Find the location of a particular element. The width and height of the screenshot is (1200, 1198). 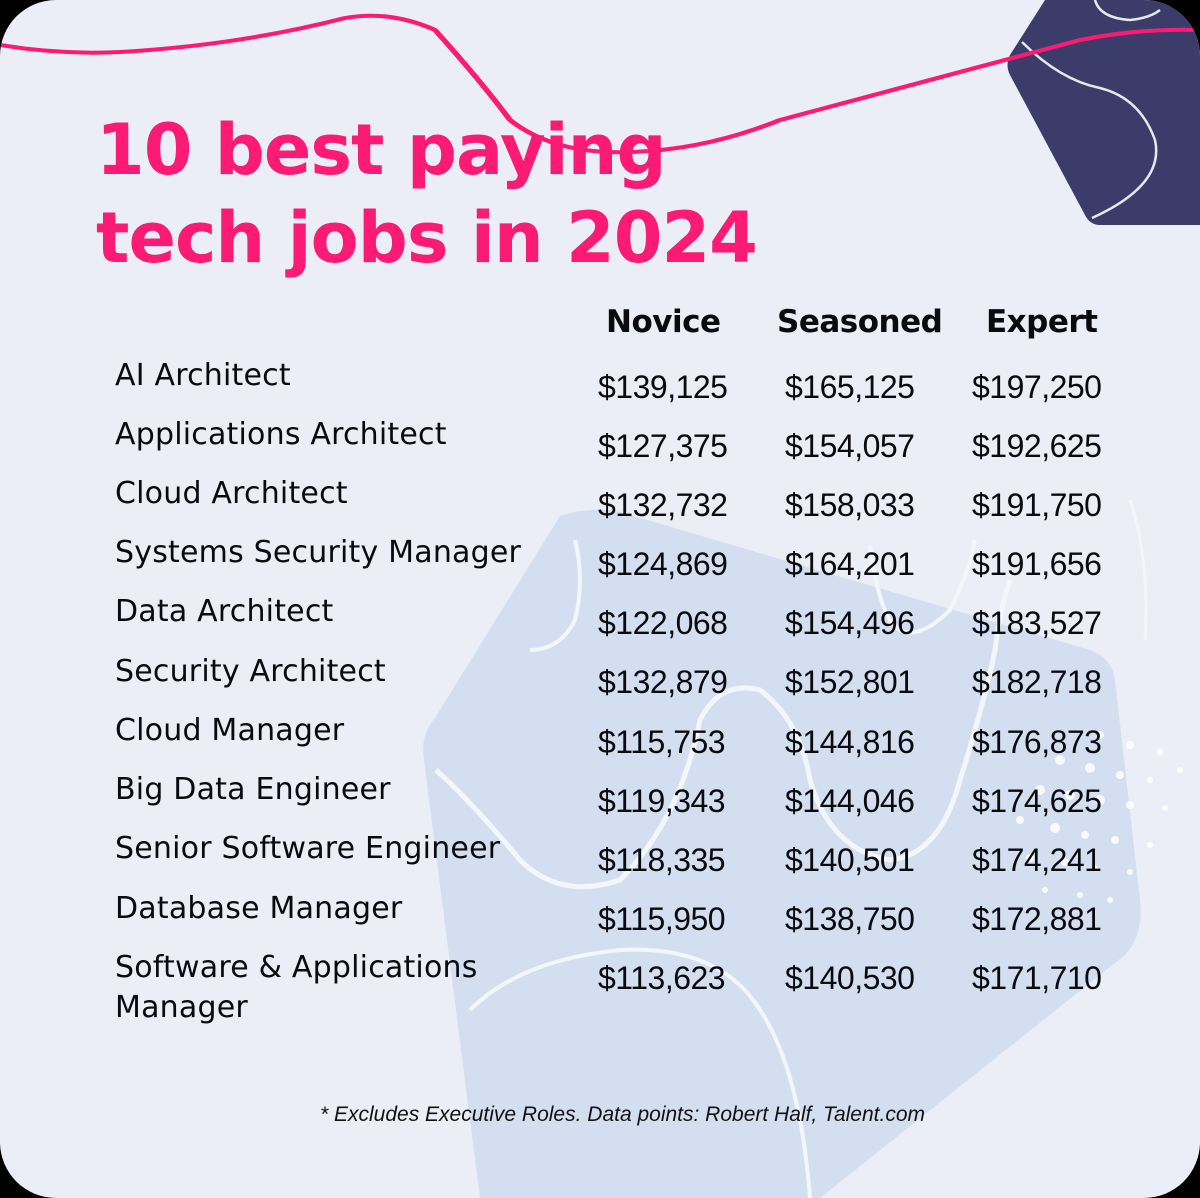

column-header-seasoned: Seasoned is located at coordinates (860, 322).